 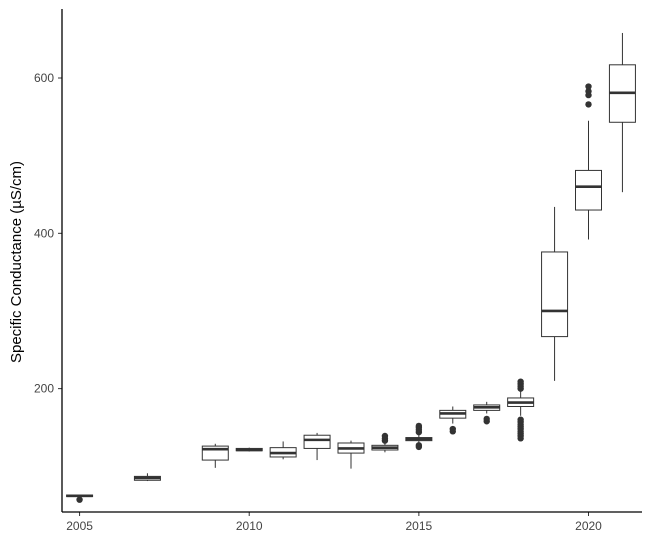 I want to click on box-2014, so click(x=385, y=442).